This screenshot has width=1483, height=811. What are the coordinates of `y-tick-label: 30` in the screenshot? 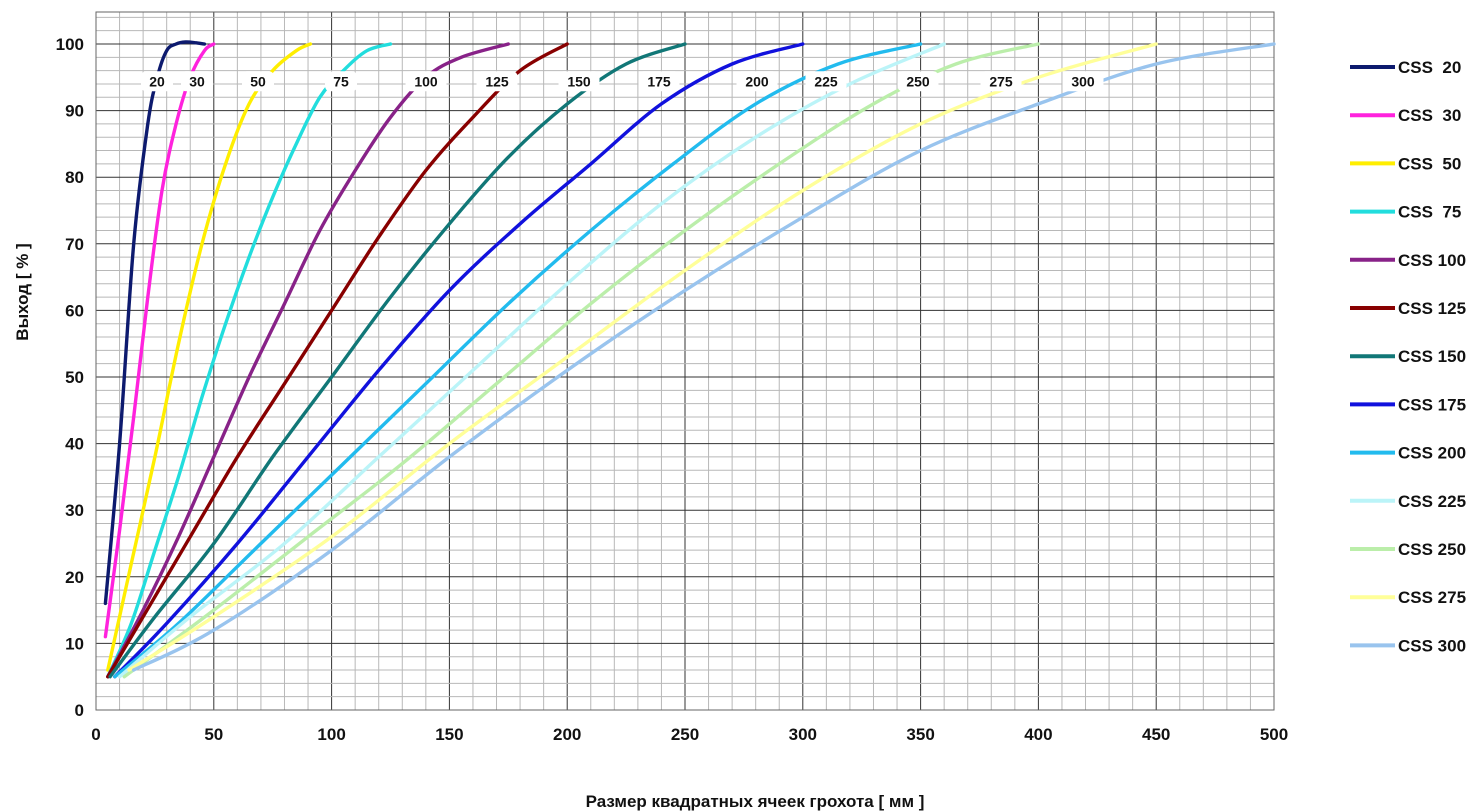 It's located at (74, 510).